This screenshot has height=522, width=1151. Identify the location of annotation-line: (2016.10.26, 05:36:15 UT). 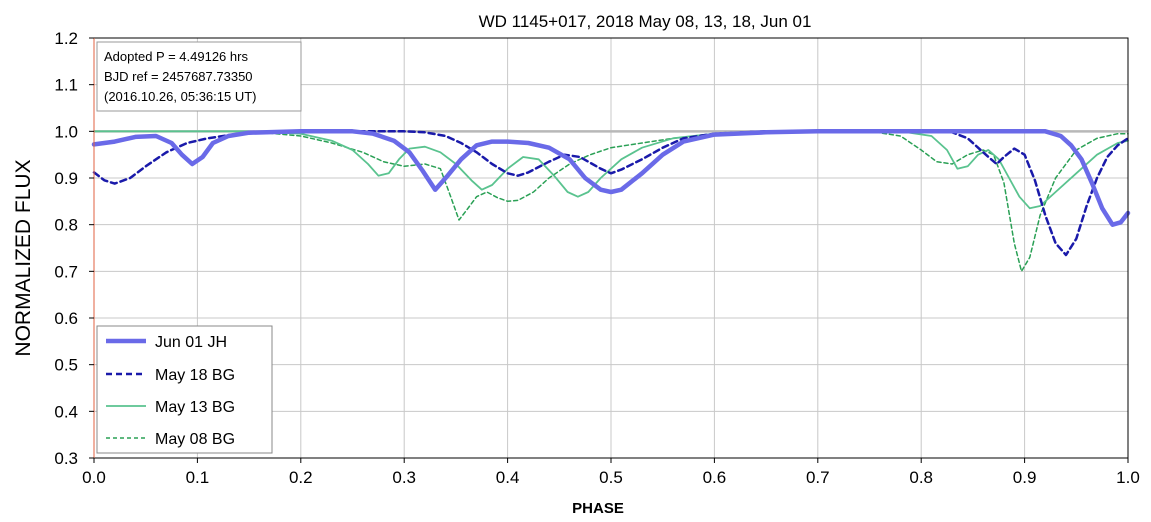
(180, 96).